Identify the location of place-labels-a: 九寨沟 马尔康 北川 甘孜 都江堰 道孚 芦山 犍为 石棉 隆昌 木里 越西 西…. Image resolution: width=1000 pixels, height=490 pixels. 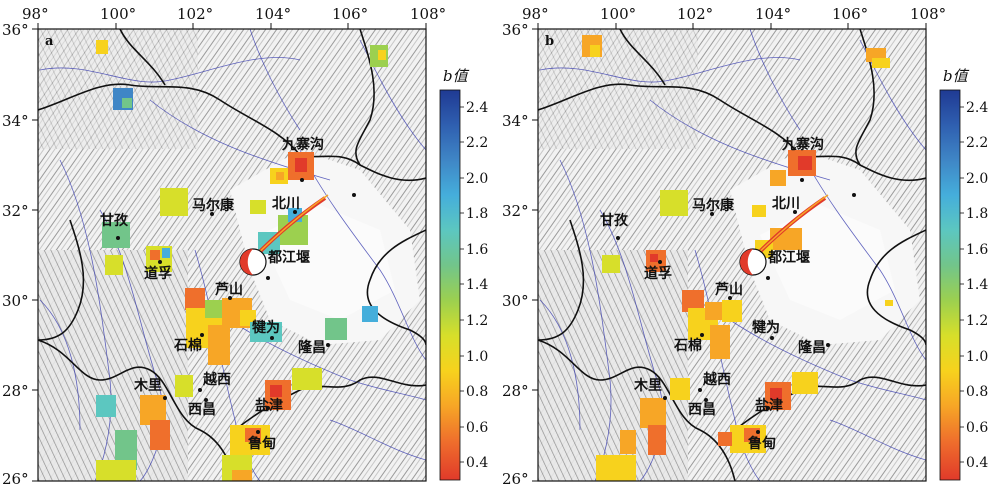
(213, 294).